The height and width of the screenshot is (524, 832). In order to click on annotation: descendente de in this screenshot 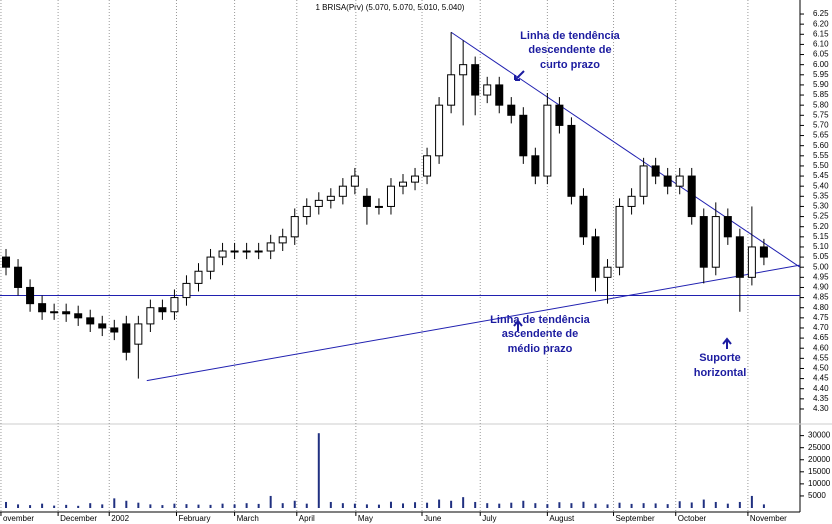, I will do `click(569, 50)`.